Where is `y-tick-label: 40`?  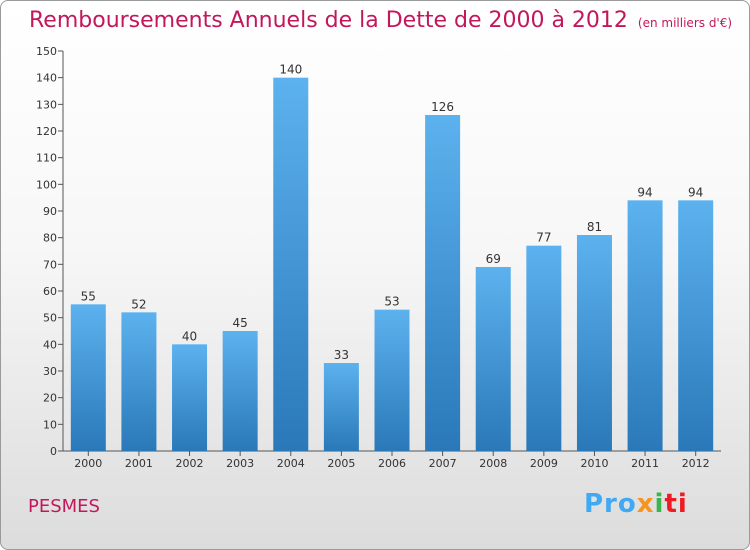
y-tick-label: 40 is located at coordinates (50, 344).